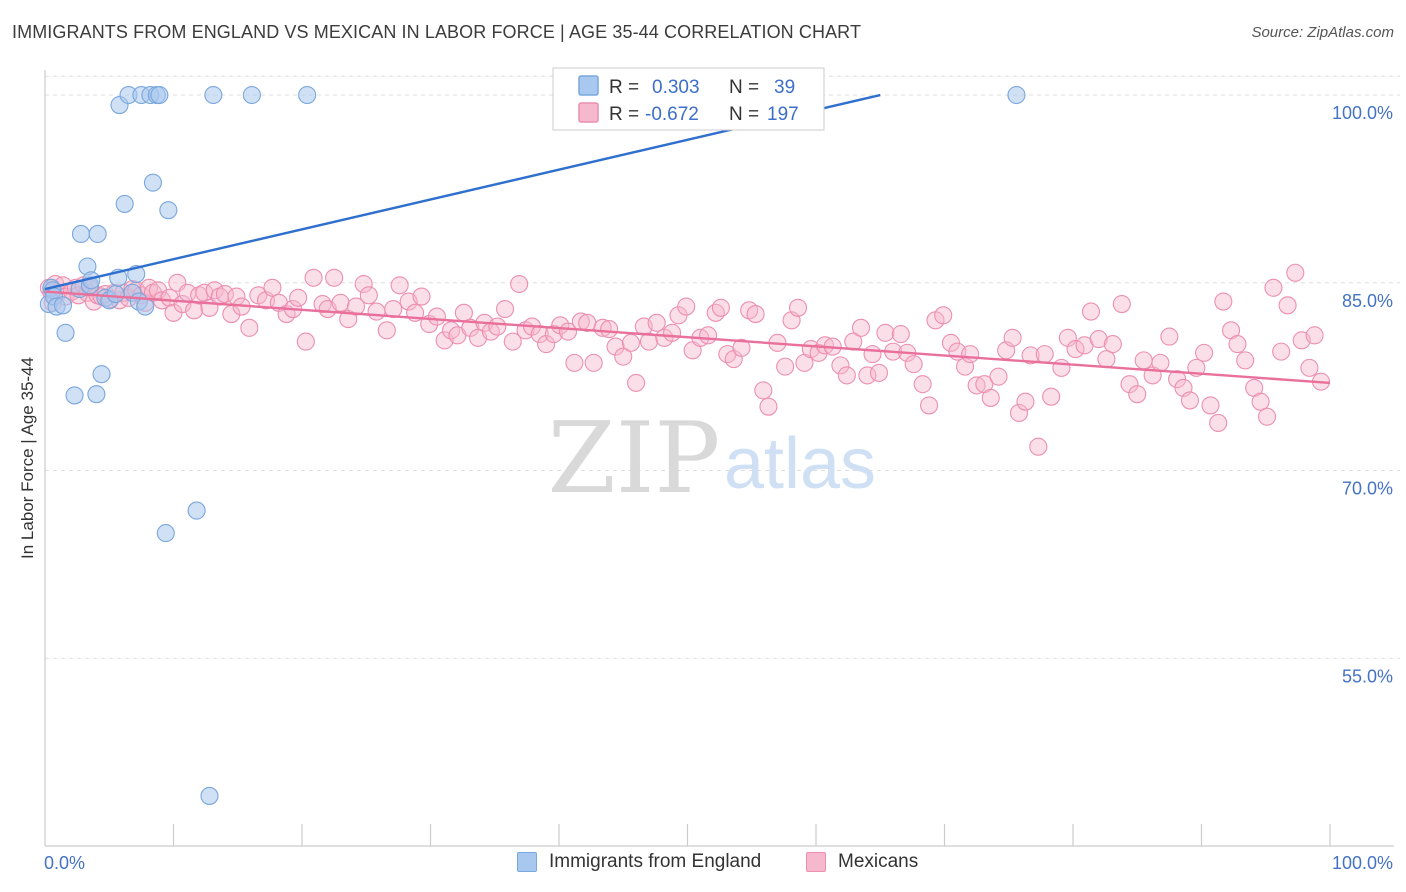 This screenshot has width=1406, height=892. What do you see at coordinates (800, 464) in the screenshot?
I see `watermark-atlas: atlas` at bounding box center [800, 464].